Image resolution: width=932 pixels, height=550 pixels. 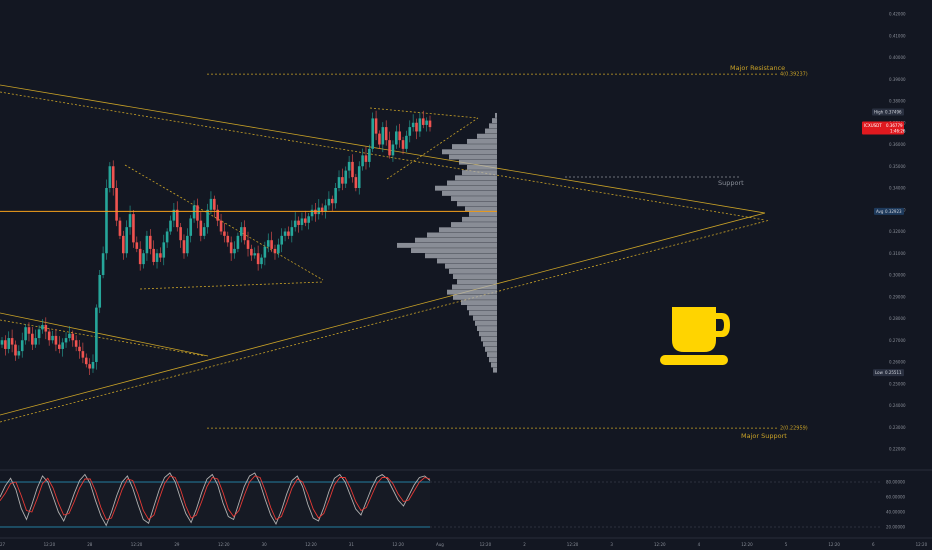 I want to click on volume-profile, so click(x=447, y=242).